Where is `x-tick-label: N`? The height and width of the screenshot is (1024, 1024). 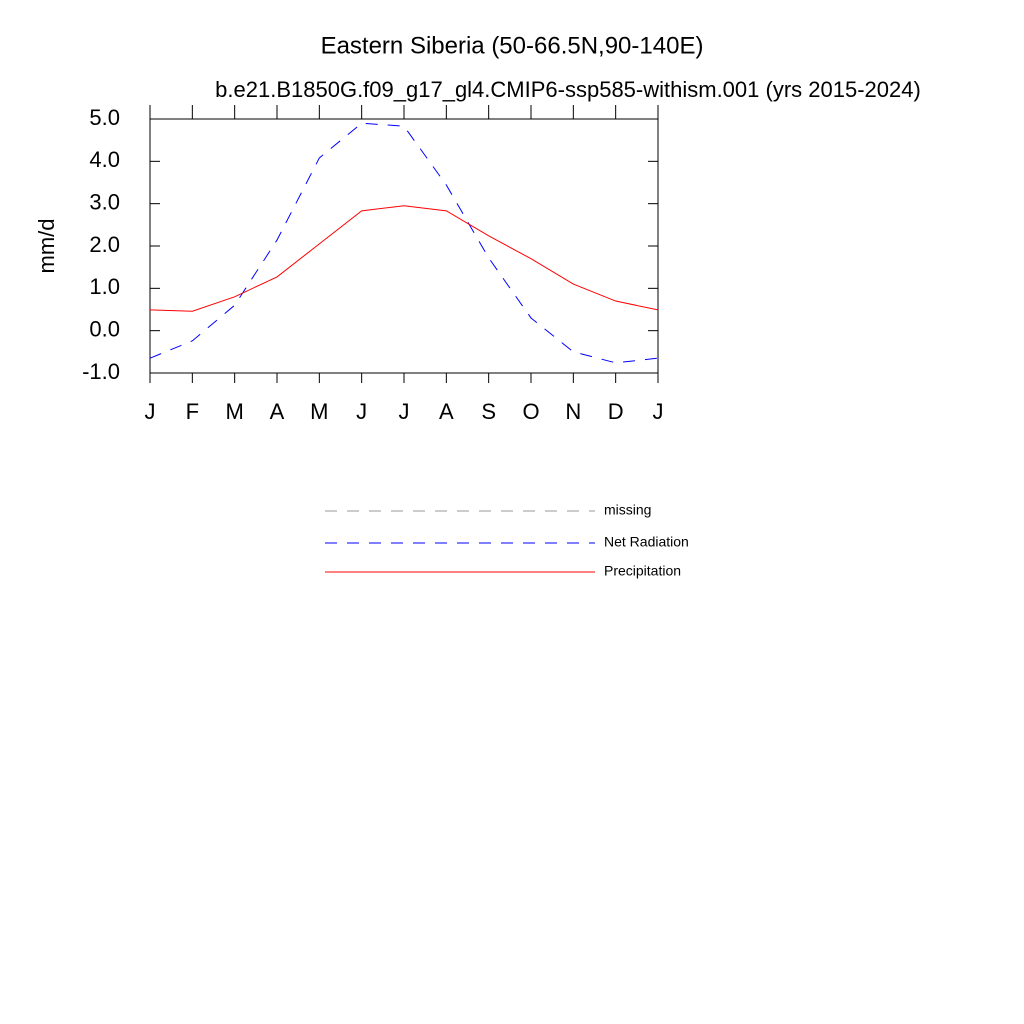
x-tick-label: N is located at coordinates (573, 411).